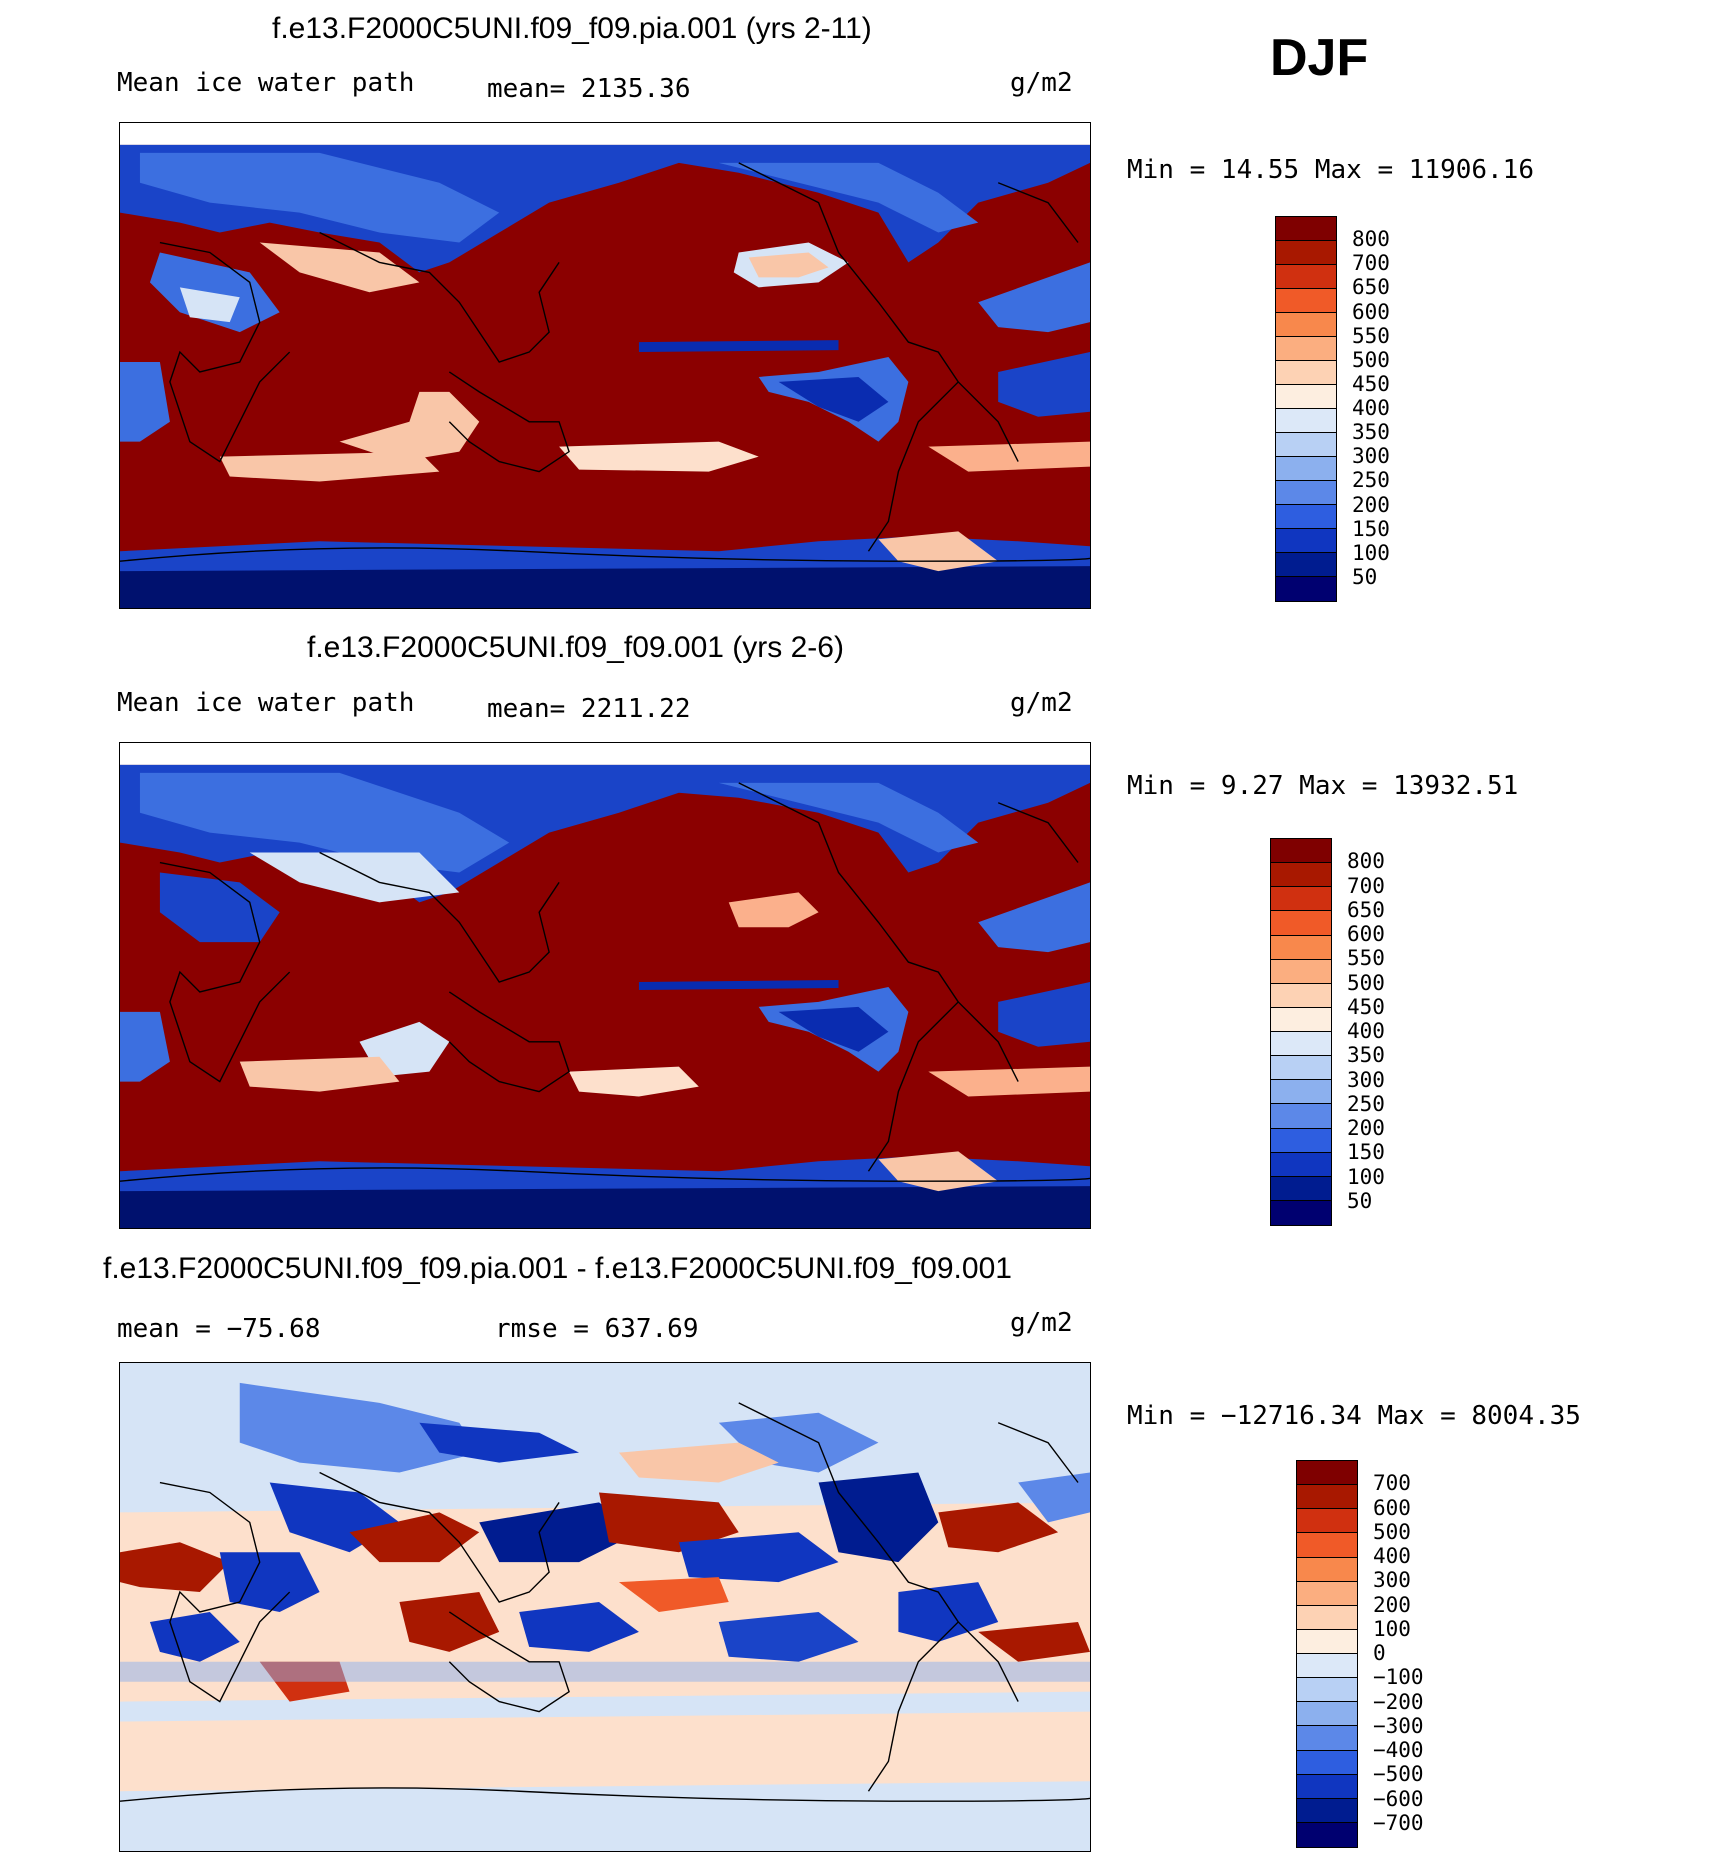 The width and height of the screenshot is (1710, 1863). I want to click on colorbar-tick-label: −300, so click(1398, 1725).